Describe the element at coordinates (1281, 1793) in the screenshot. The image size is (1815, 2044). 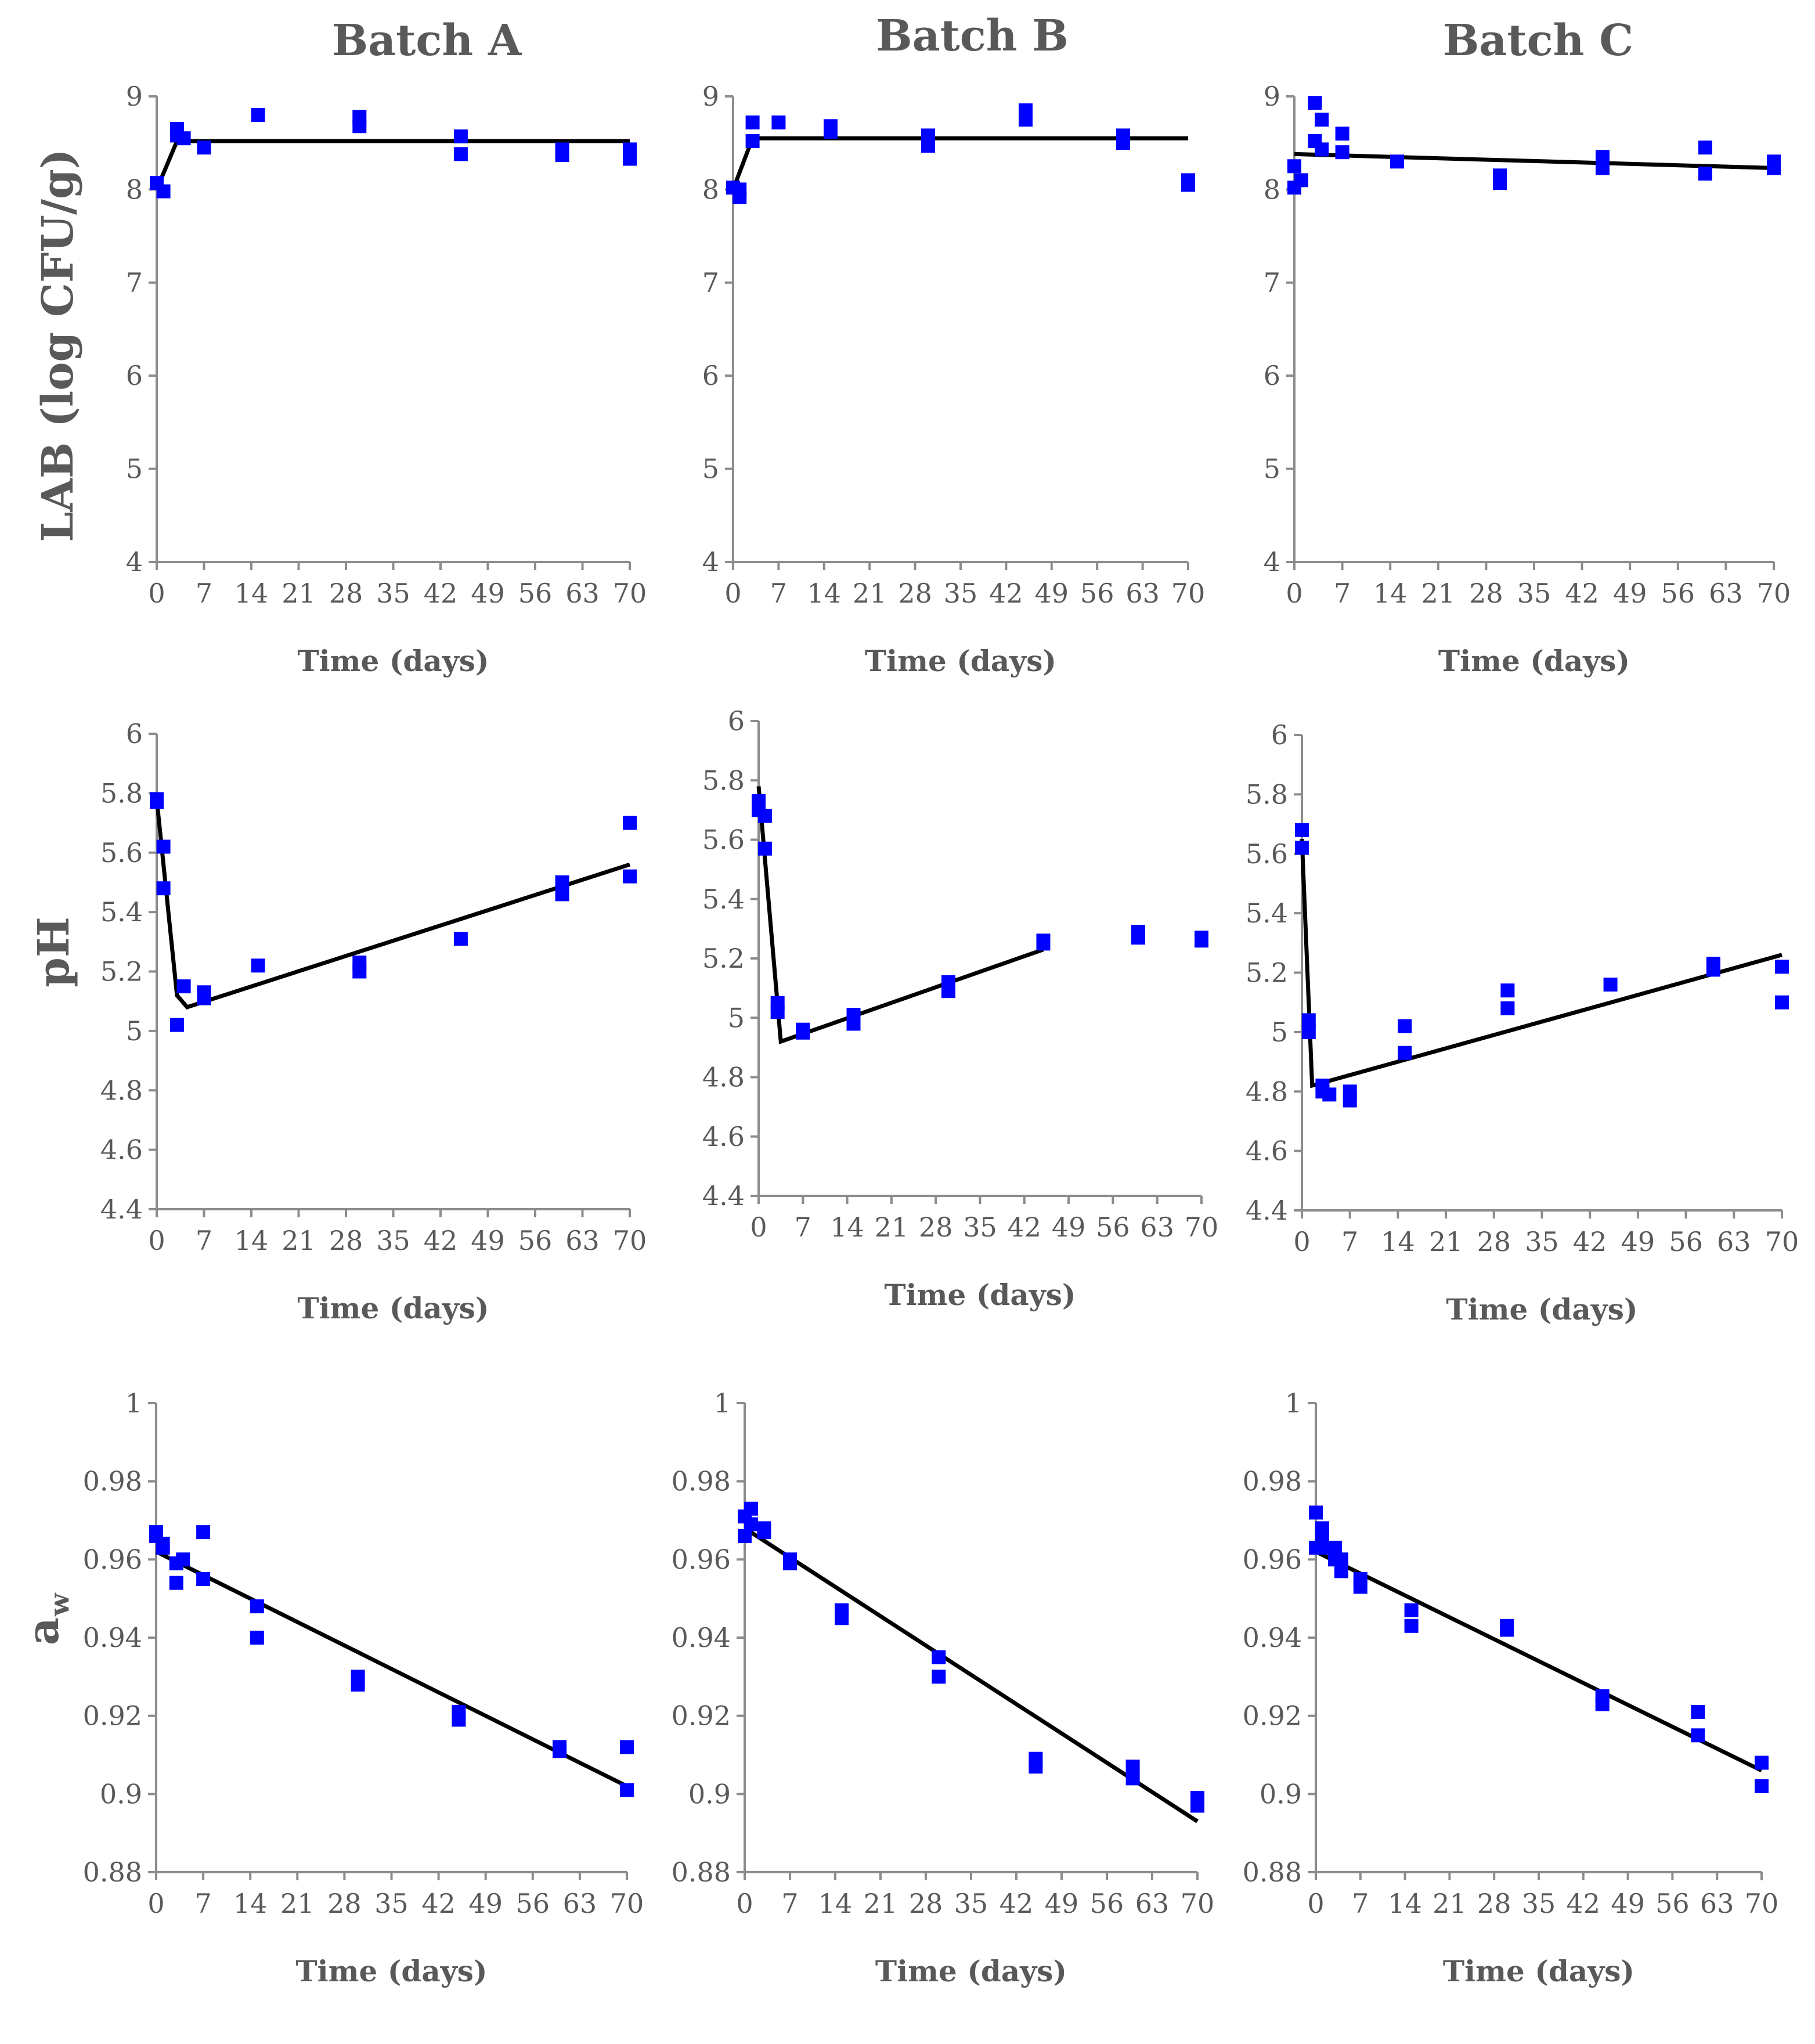
I see `y-tick-label: 0.9` at that location.